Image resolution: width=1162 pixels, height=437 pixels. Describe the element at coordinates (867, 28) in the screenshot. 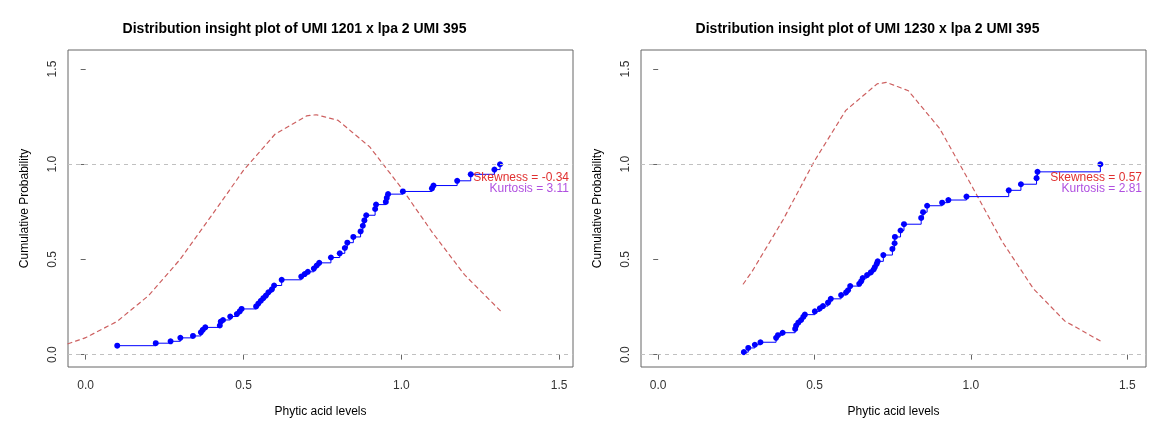

I see `chart-title: Distribution insight plot of UMI 1230 x lpa 2 UMI 395` at that location.